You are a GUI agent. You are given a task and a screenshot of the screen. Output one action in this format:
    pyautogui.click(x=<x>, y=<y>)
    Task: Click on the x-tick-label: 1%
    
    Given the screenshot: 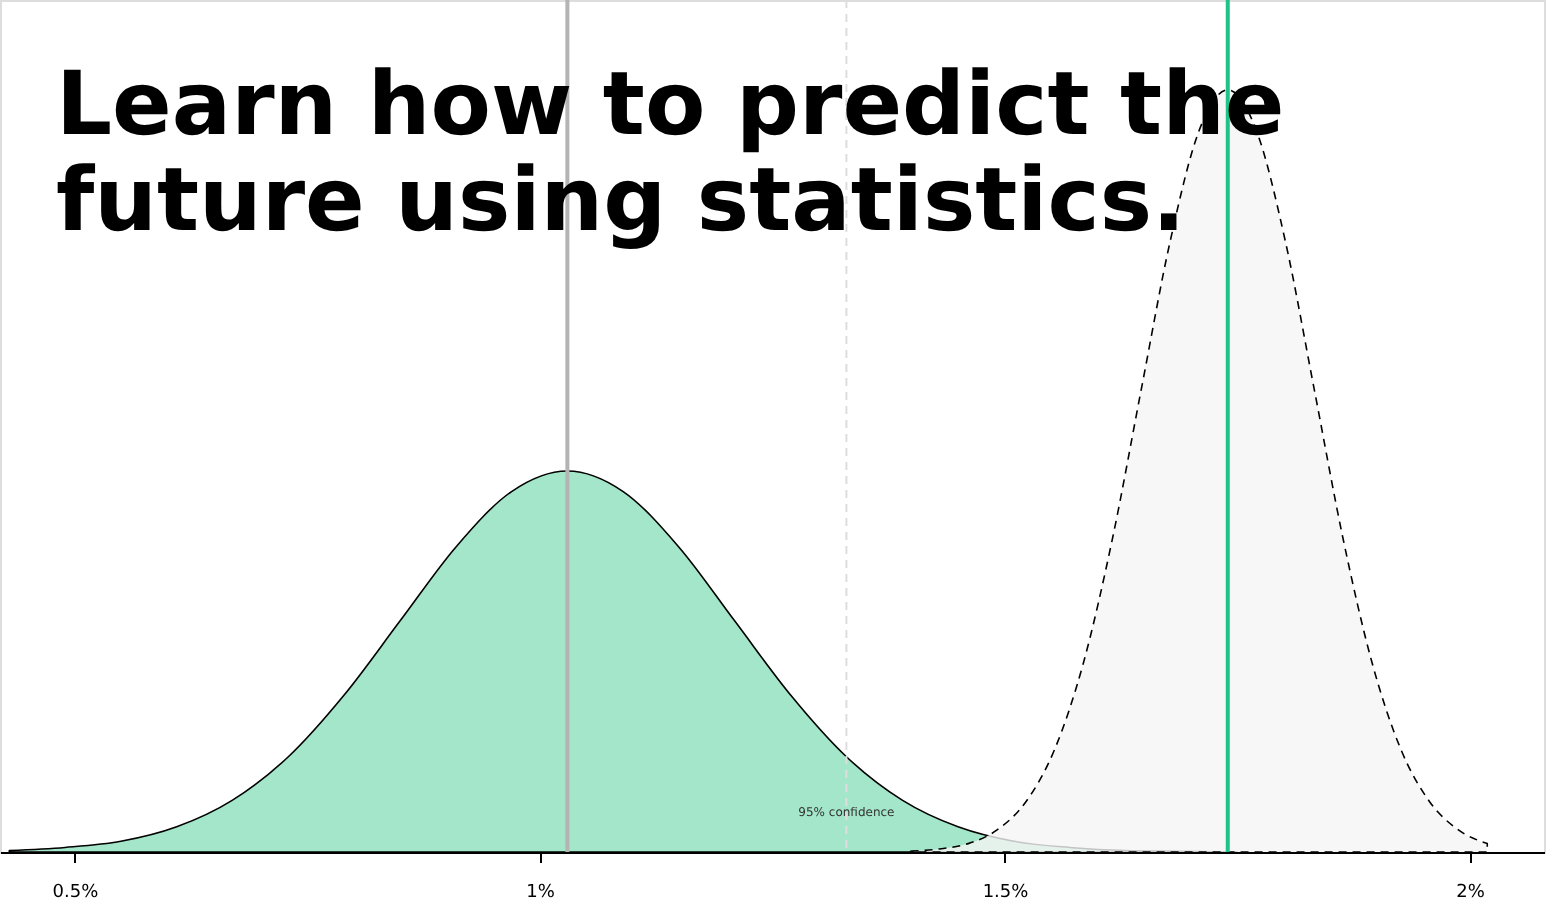 What is the action you would take?
    pyautogui.click(x=541, y=893)
    